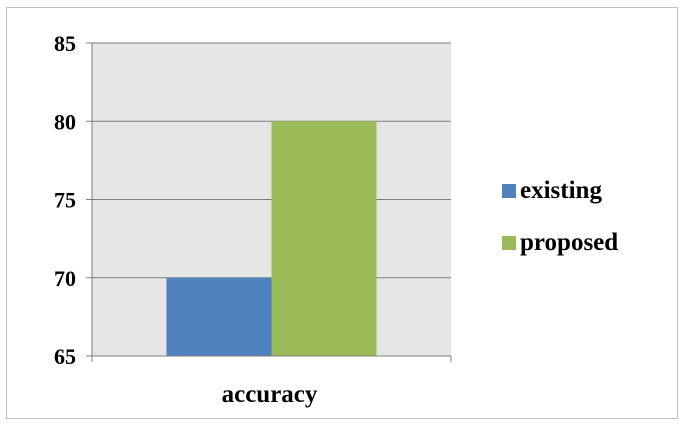 The width and height of the screenshot is (686, 425). What do you see at coordinates (569, 242) in the screenshot?
I see `legend-label-proposed: proposed` at bounding box center [569, 242].